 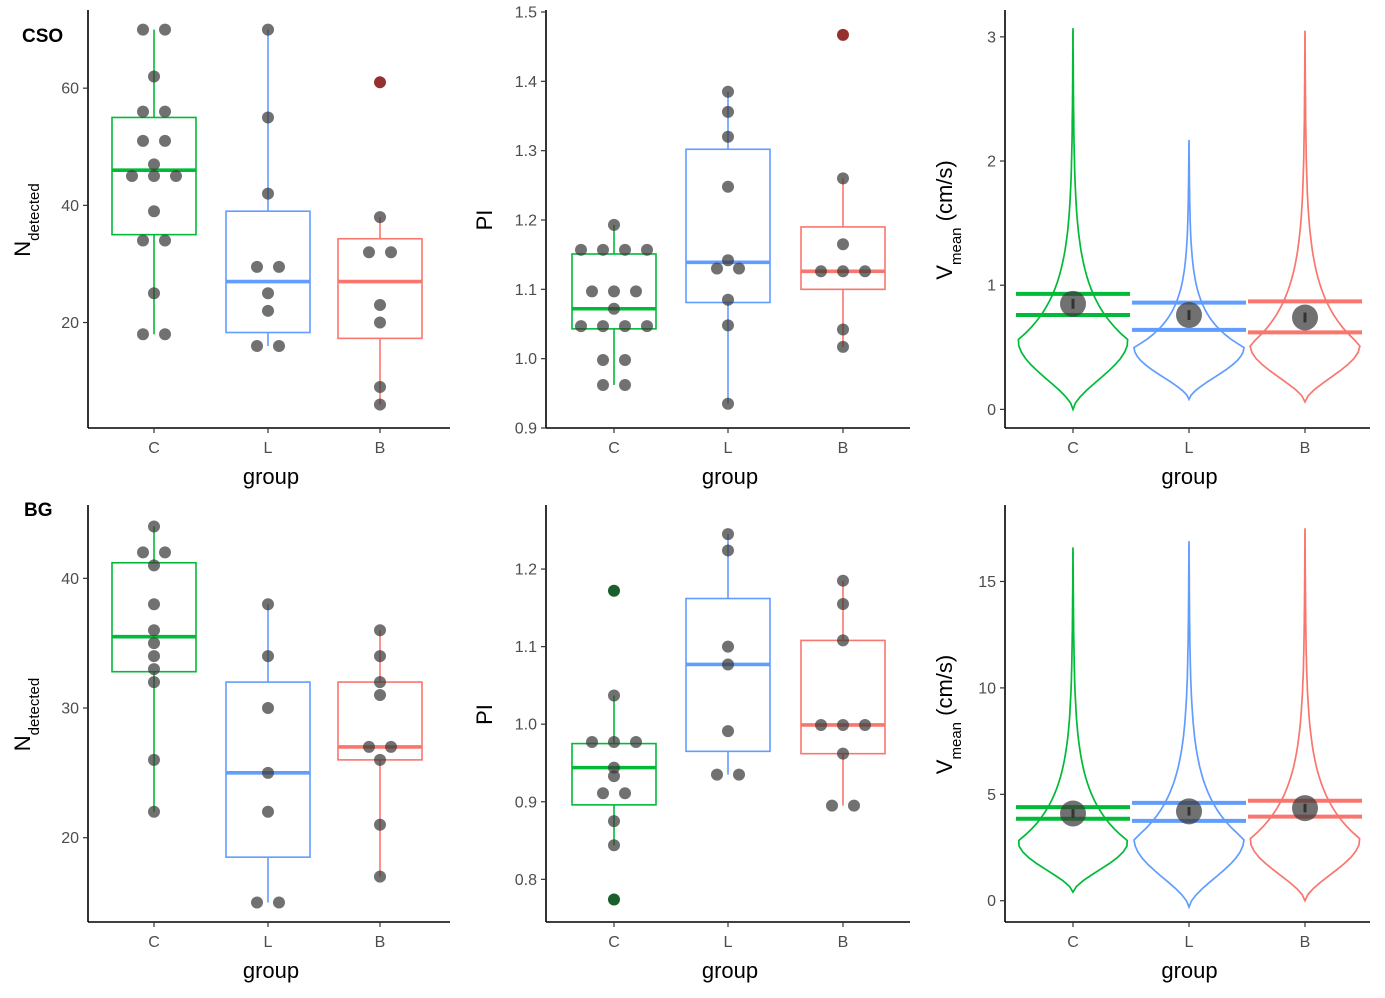 I want to click on y-tick-label: 1.0, so click(x=526, y=725).